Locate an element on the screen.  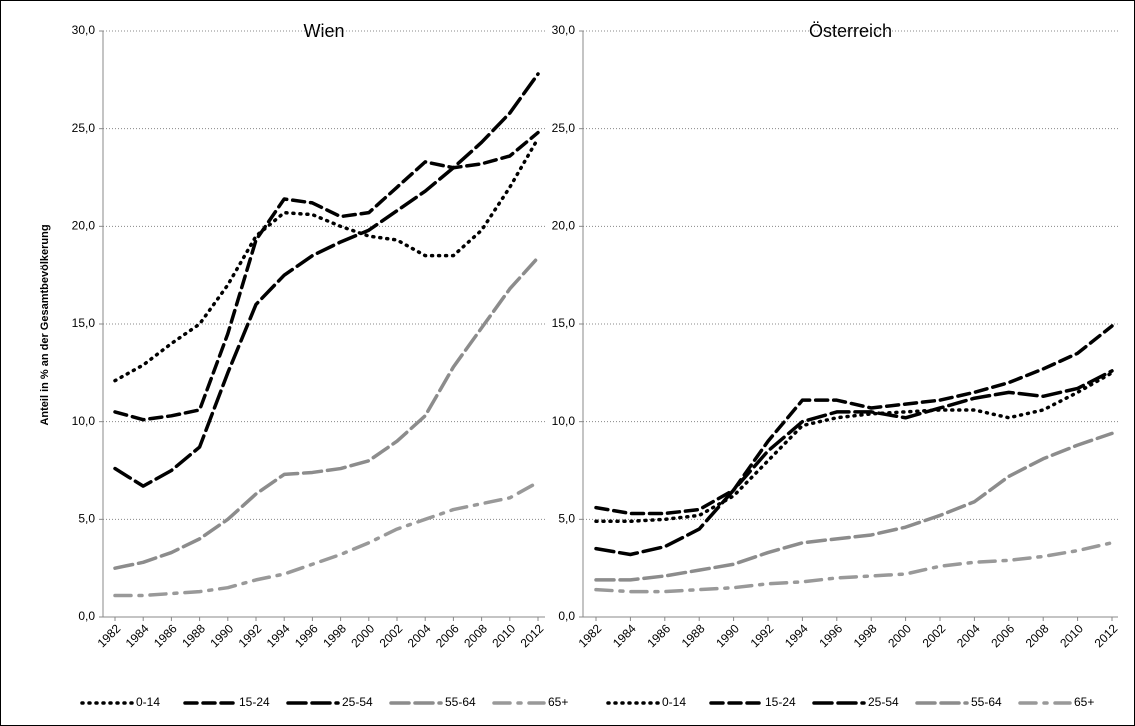
chart-title: Wien is located at coordinates (323, 31).